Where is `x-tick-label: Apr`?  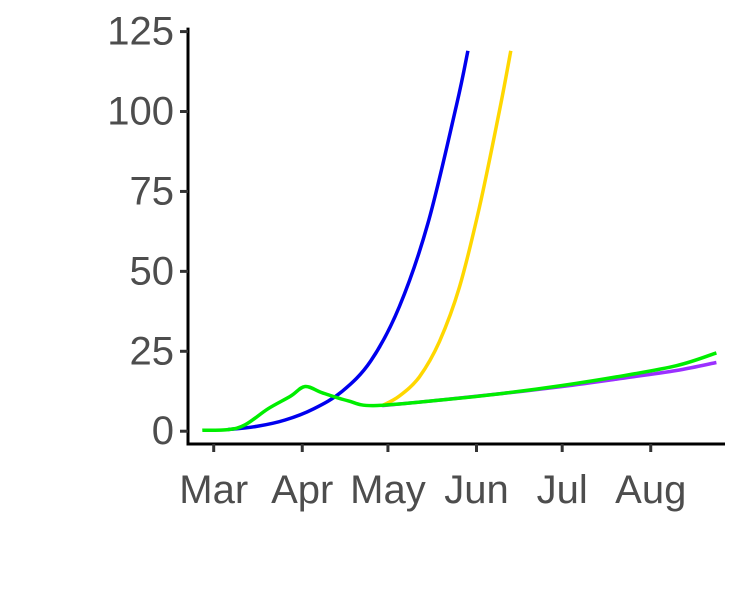
x-tick-label: Apr is located at coordinates (302, 490).